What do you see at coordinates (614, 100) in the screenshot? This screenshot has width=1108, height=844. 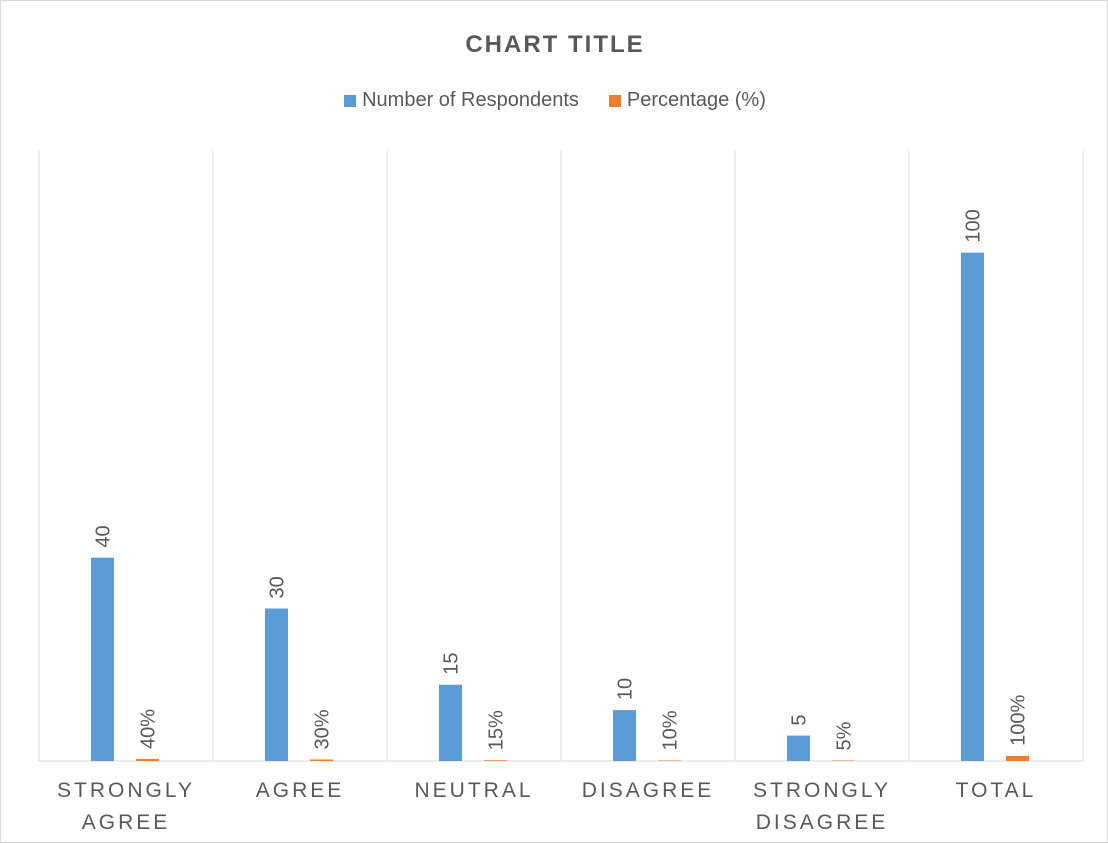 I see `legend-swatch-percentage` at bounding box center [614, 100].